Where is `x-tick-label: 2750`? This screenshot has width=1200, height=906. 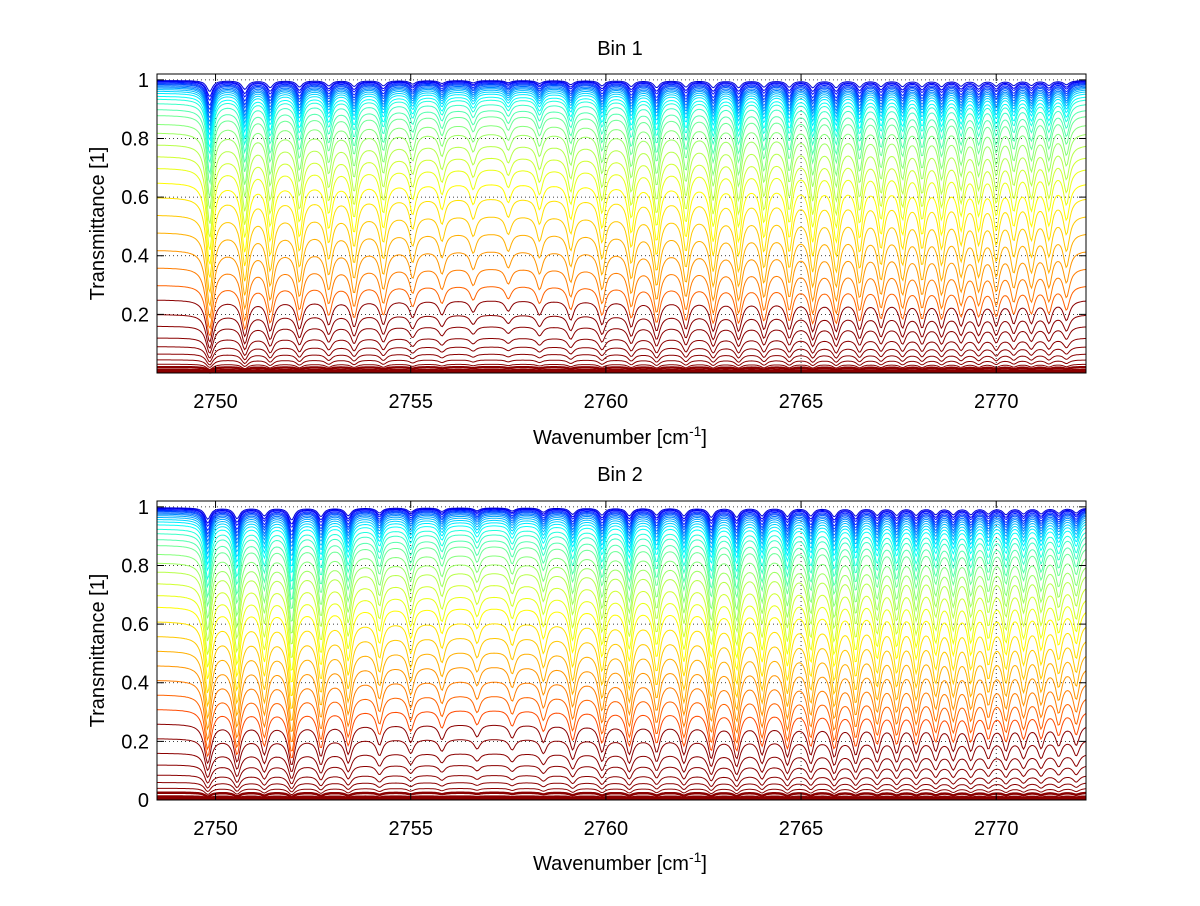 x-tick-label: 2750 is located at coordinates (215, 402).